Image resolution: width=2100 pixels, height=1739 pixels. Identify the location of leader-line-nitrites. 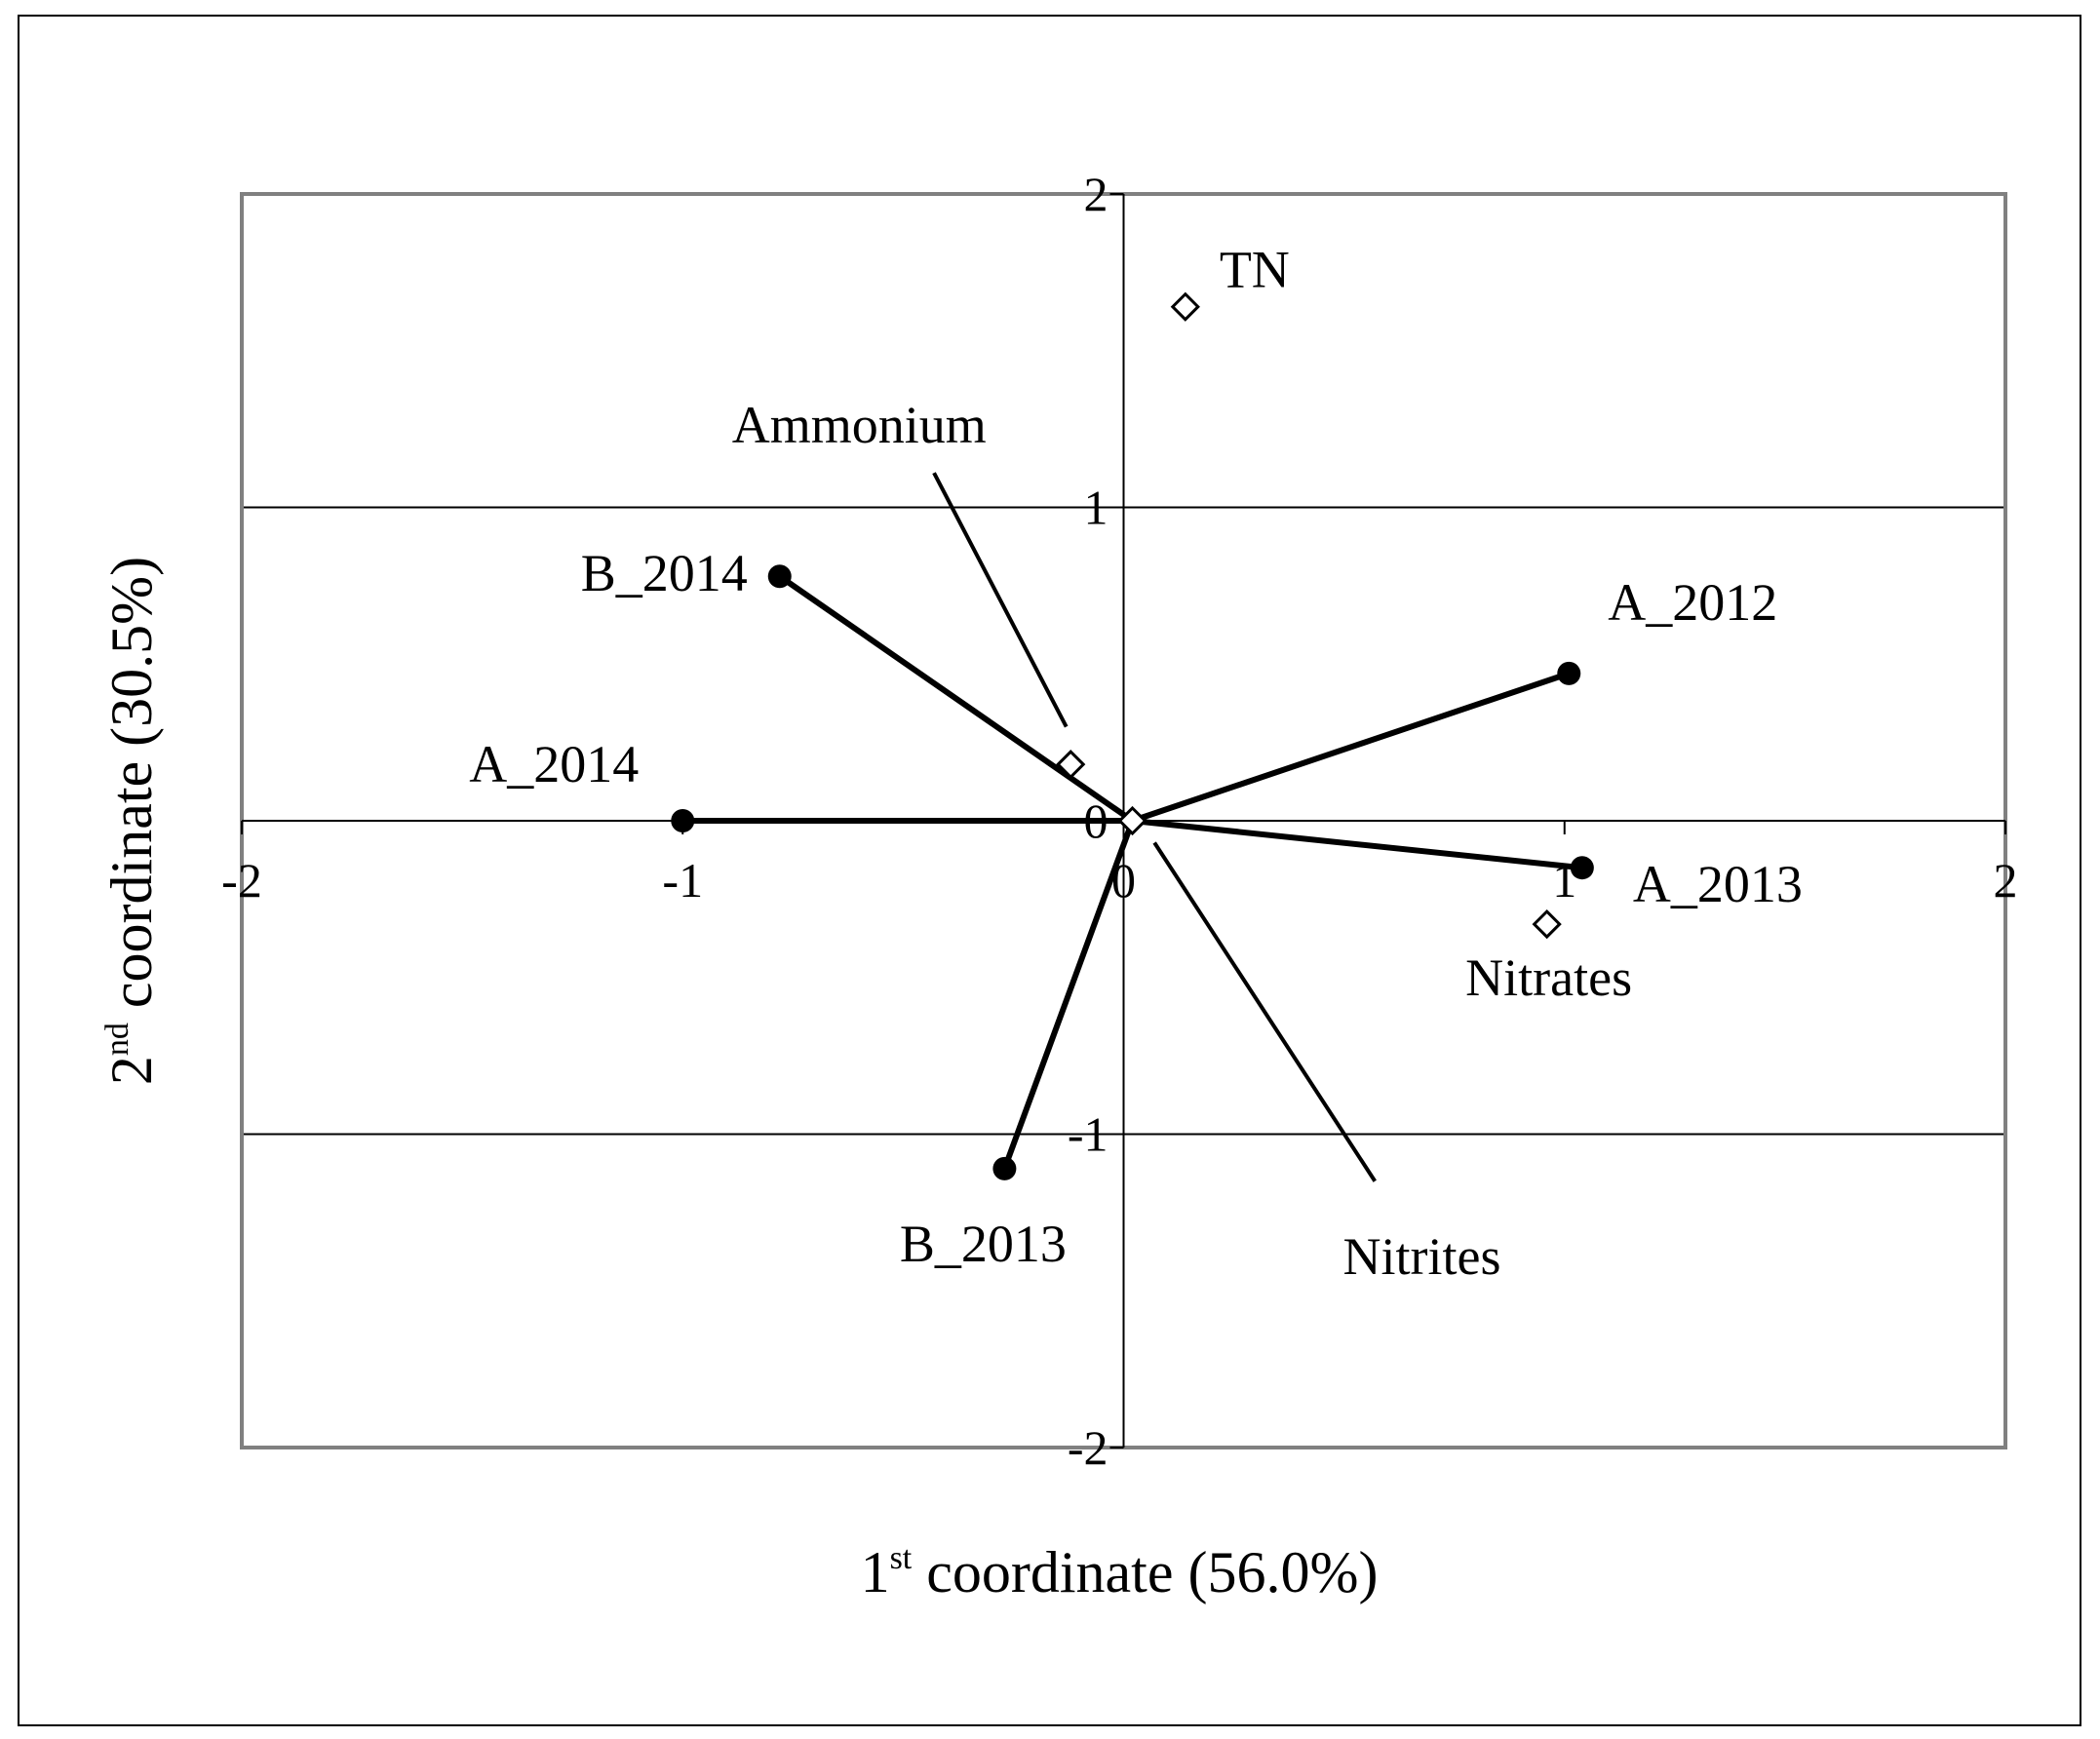
(1265, 1011).